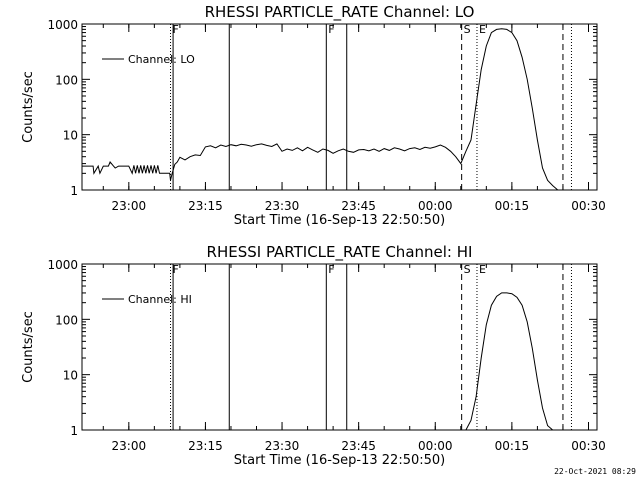 The height and width of the screenshot is (480, 640). I want to click on panel2-x-axis-label: Start Time (16-Sep-13 22:50:50), so click(339, 460).